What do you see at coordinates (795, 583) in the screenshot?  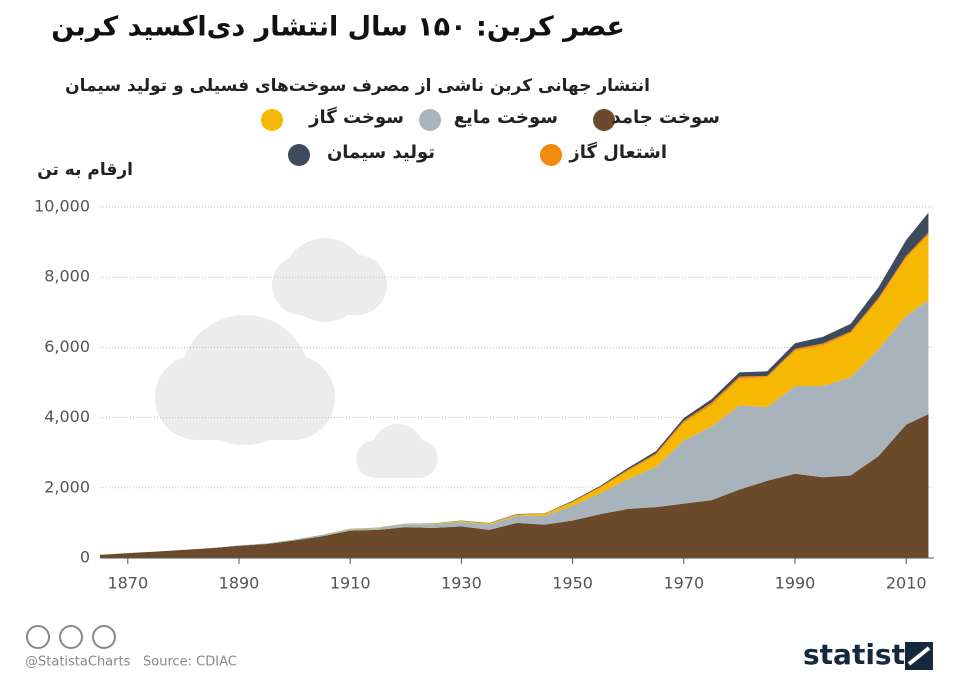 I see `x-tick-label: 1990` at bounding box center [795, 583].